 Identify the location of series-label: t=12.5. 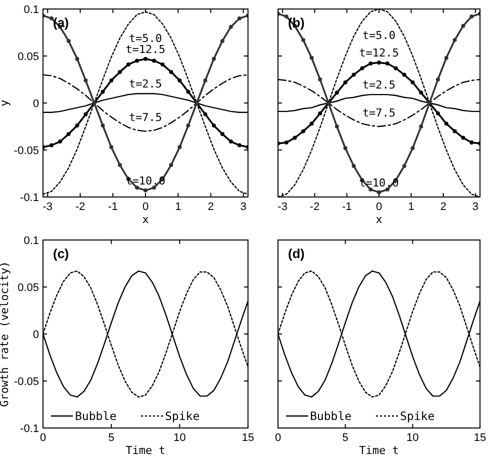
(379, 53).